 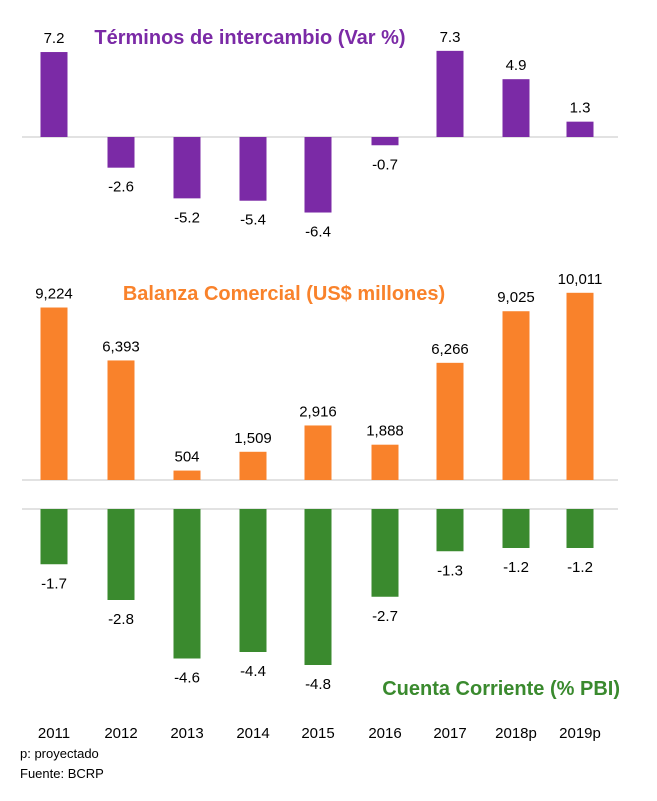 I want to click on terms-bar-2015, so click(x=318, y=175).